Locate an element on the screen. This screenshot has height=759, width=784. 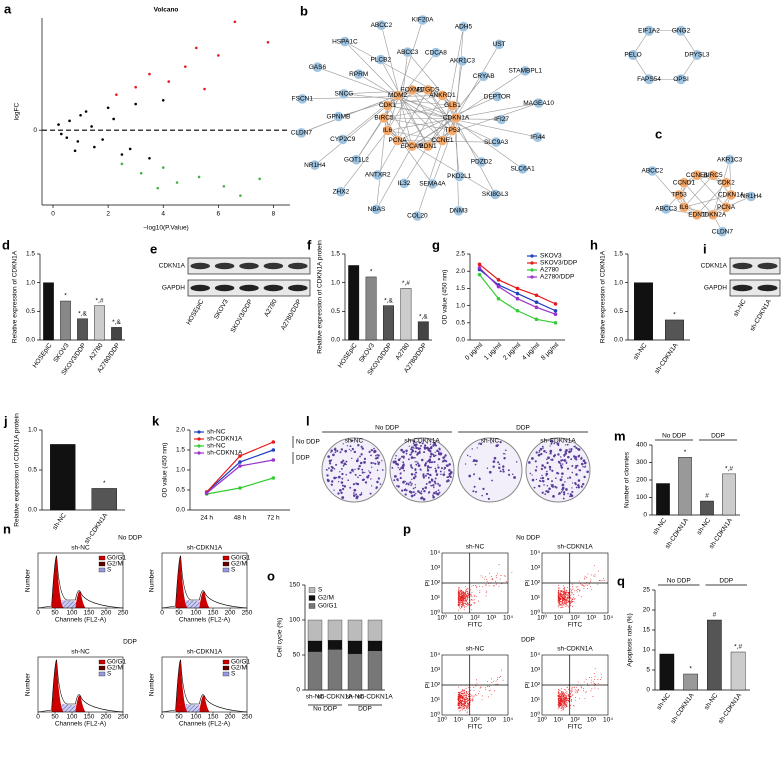
group-label: No DDP is located at coordinates (325, 709).